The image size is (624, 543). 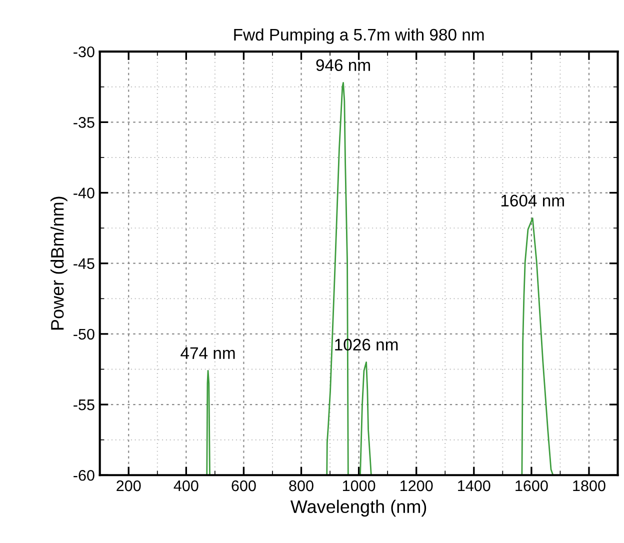 What do you see at coordinates (84, 52) in the screenshot?
I see `y-tick-label: -30` at bounding box center [84, 52].